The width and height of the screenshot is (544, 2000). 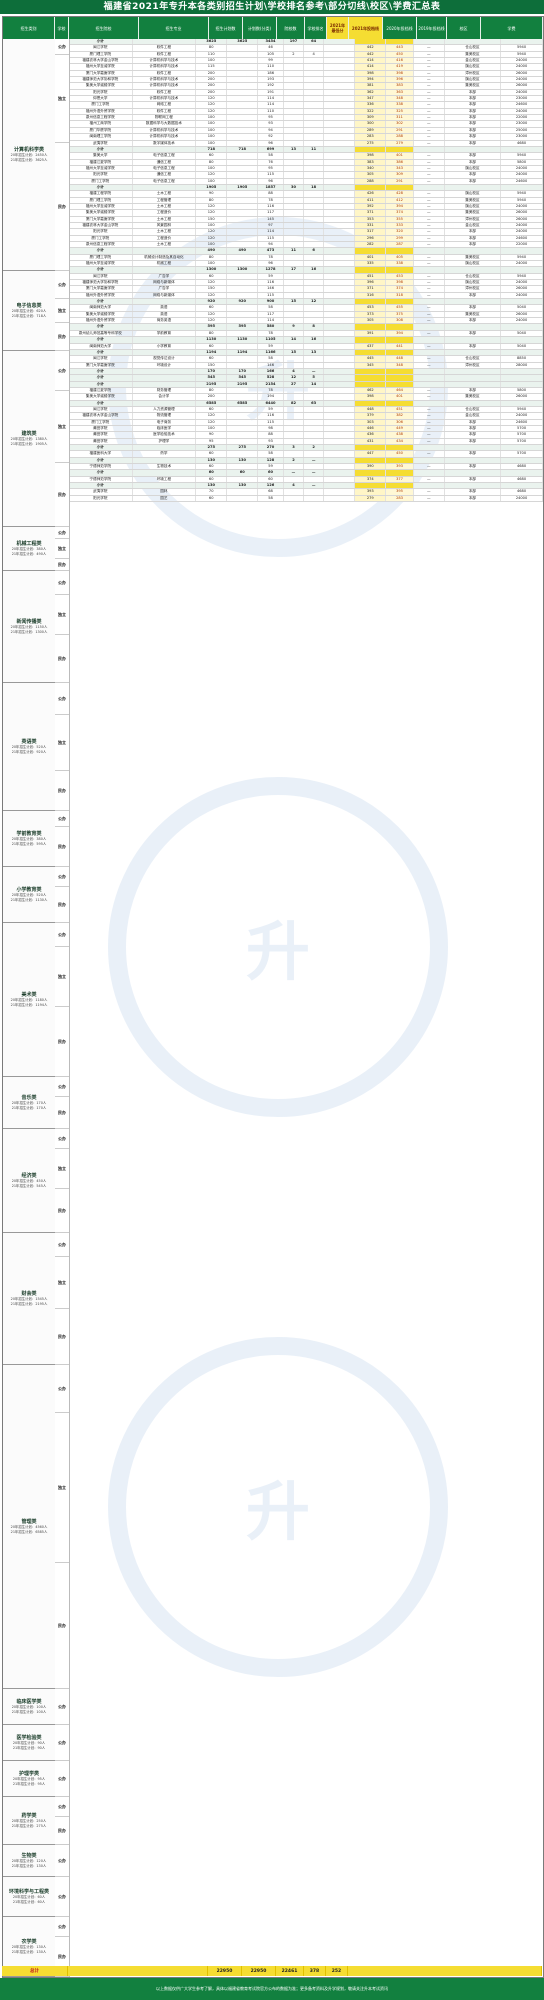 What do you see at coordinates (62, 905) in the screenshot?
I see `school-type-cell: 民办` at bounding box center [62, 905].